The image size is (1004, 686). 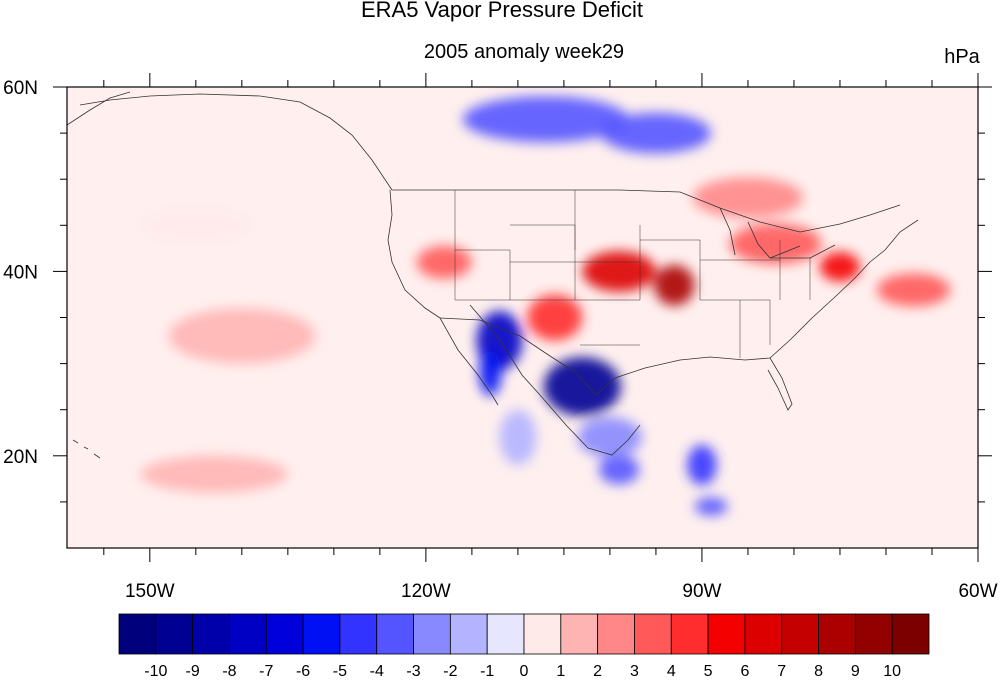 I want to click on colorbar-tick-label: -5, so click(x=340, y=671).